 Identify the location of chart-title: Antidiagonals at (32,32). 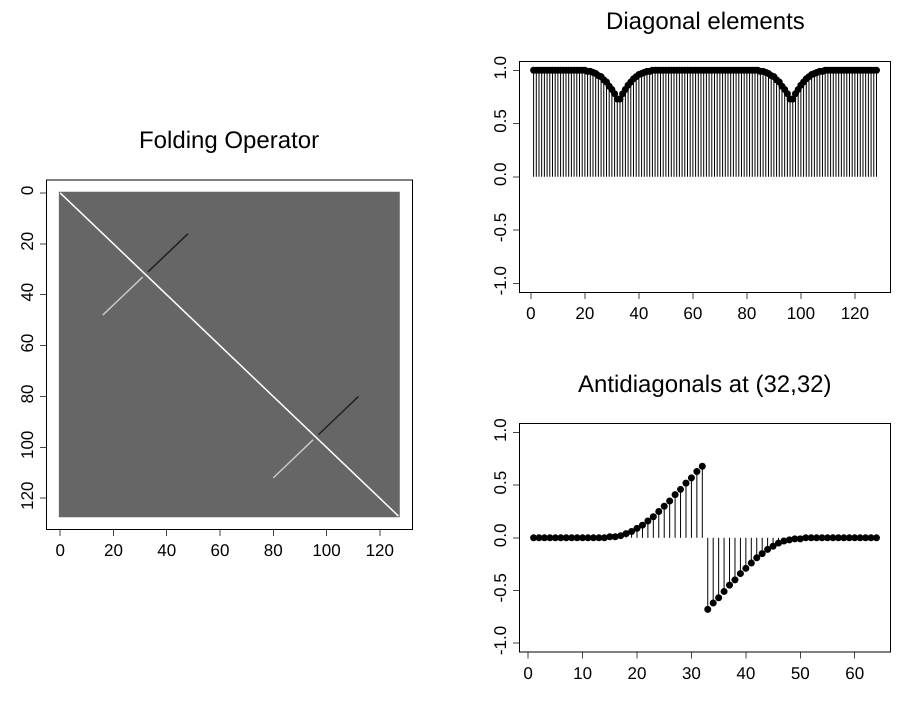
(705, 384).